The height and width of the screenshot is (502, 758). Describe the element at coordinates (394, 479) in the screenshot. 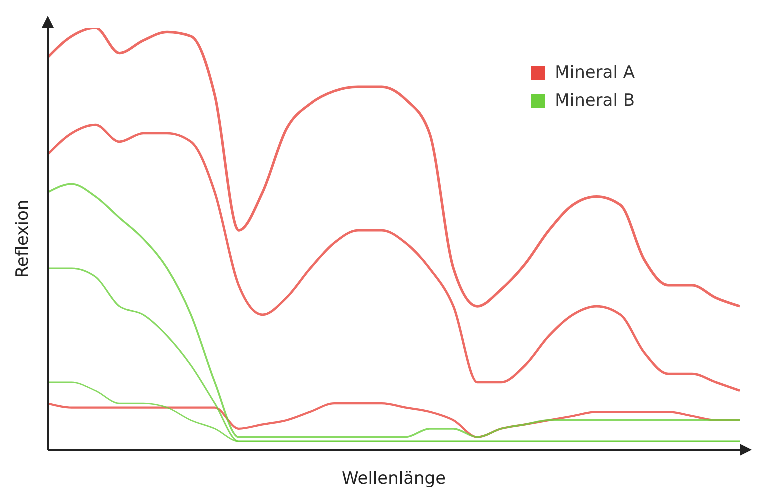

I see `x-axis-title: Wellenlänge` at that location.